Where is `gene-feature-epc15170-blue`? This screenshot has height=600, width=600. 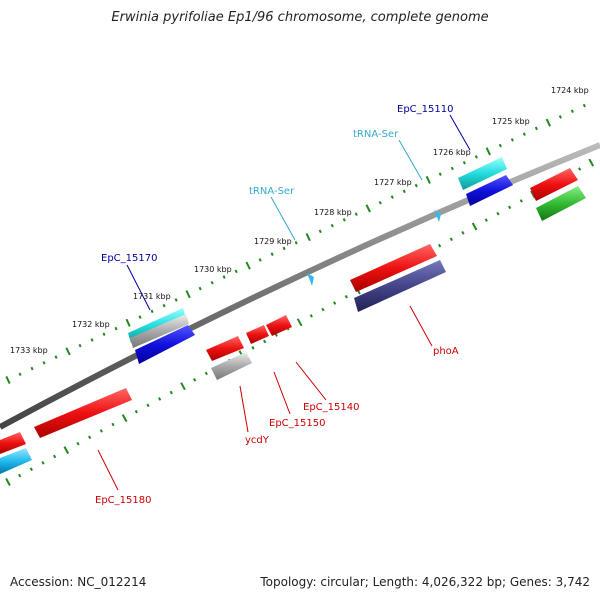 gene-feature-epc15170-blue is located at coordinates (165, 344).